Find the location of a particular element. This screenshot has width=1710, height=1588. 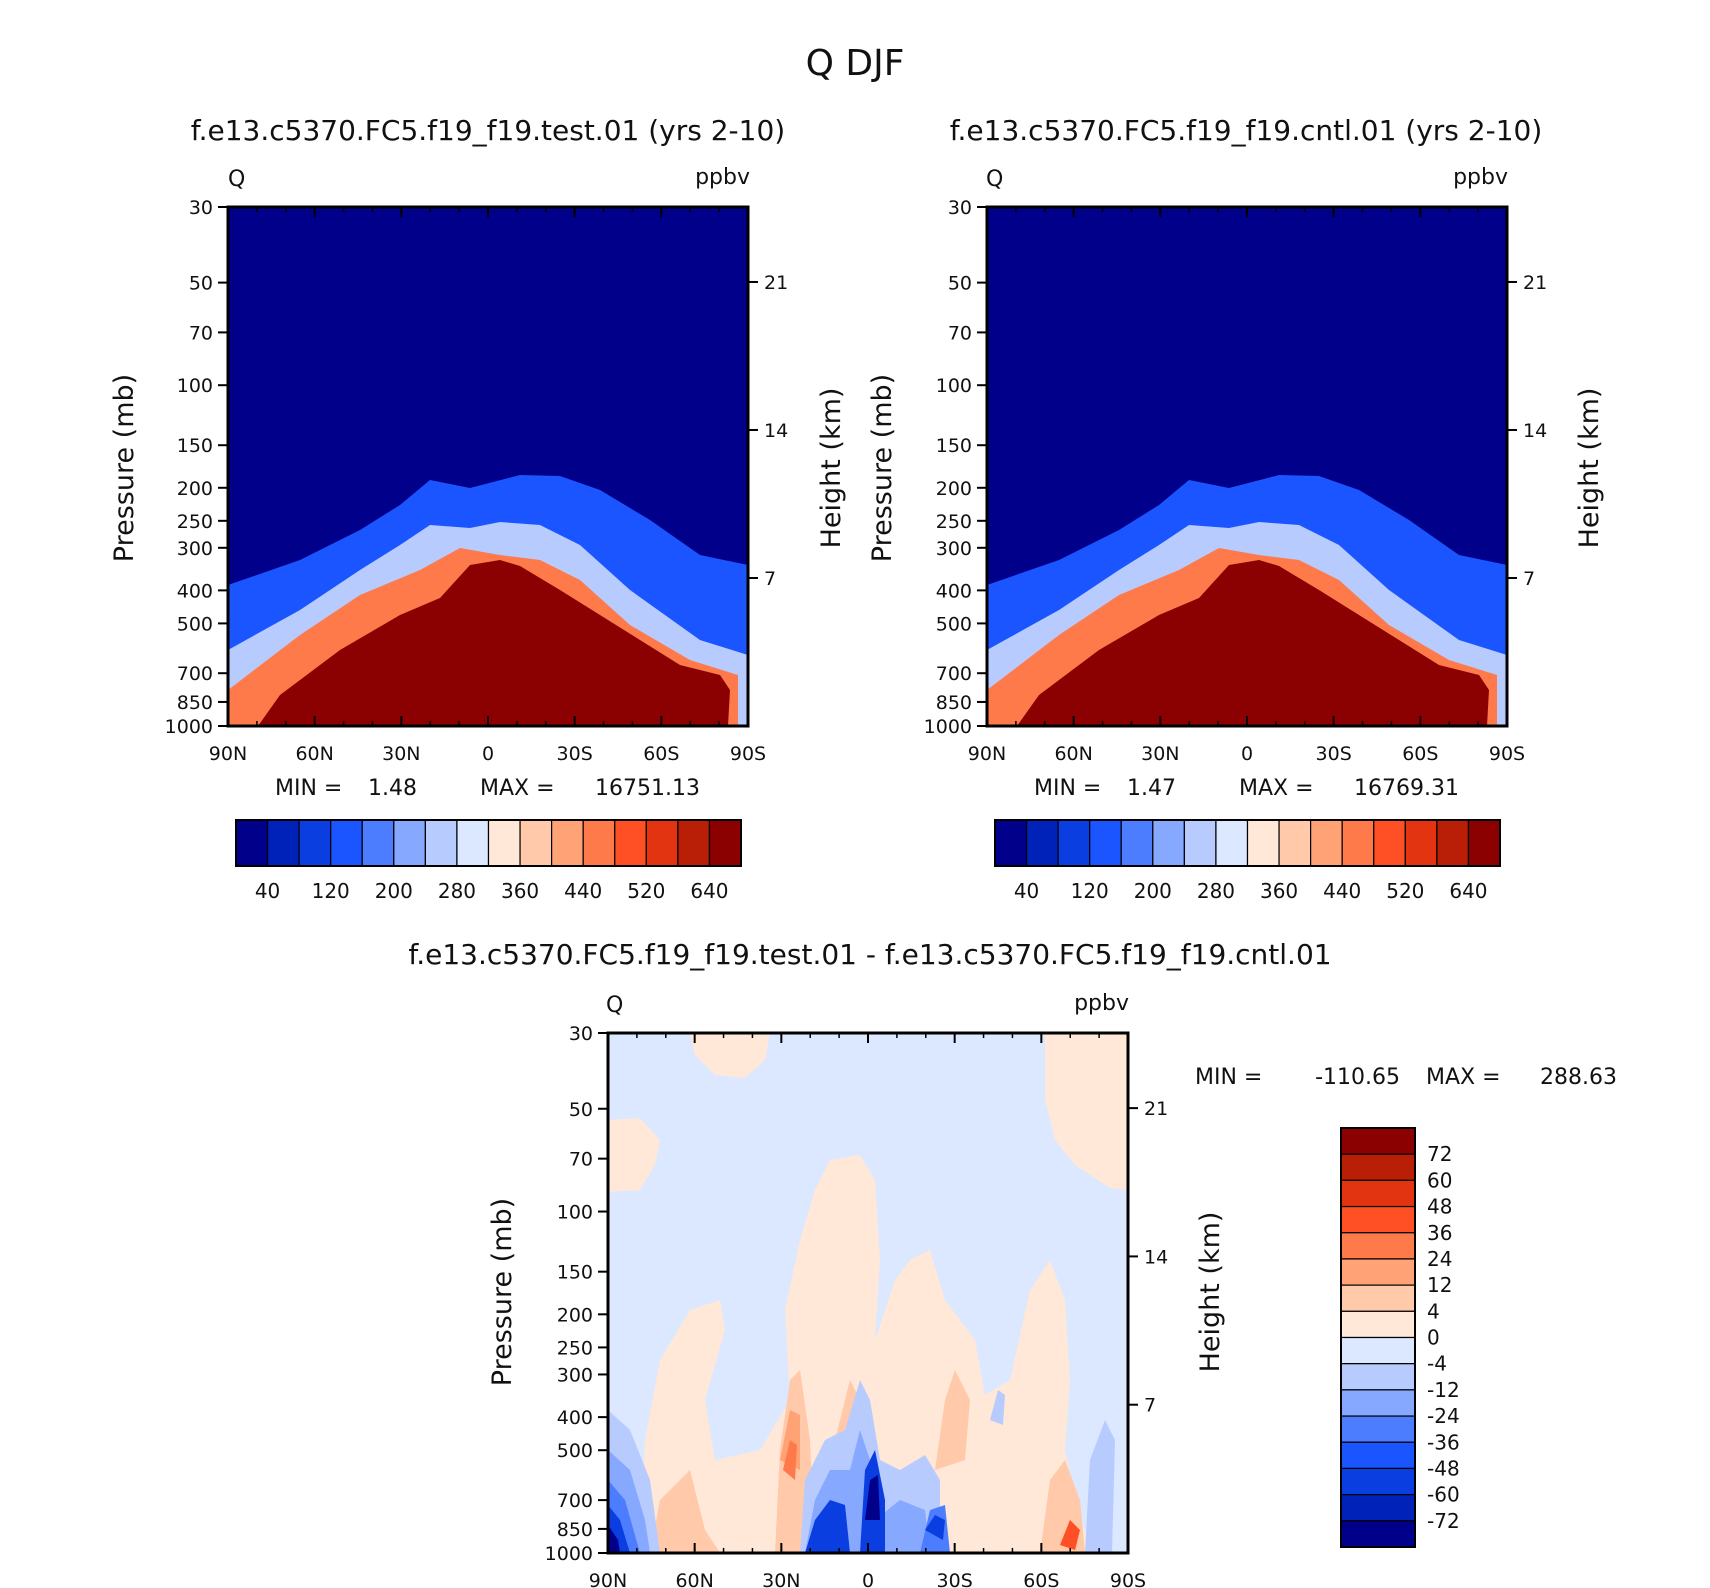

panel-cntl-max-value: 16769.31 is located at coordinates (1406, 788).